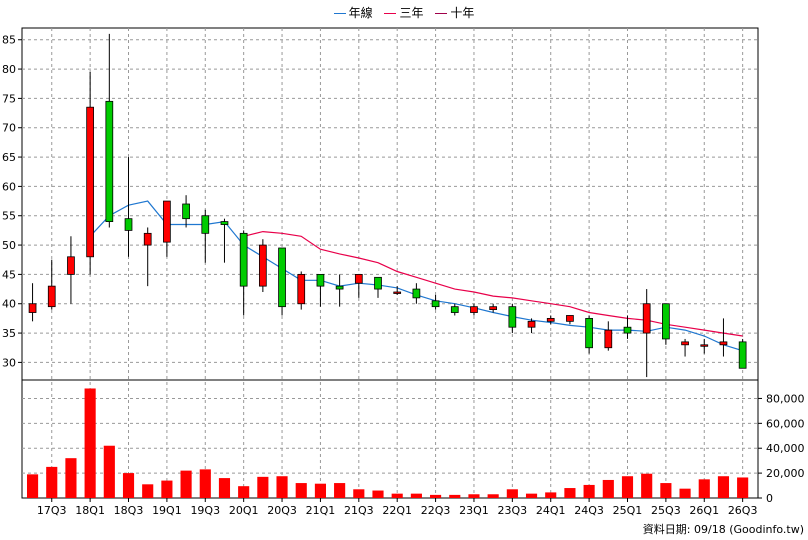  I want to click on legend: 年線 三年 十年, so click(404, 12).